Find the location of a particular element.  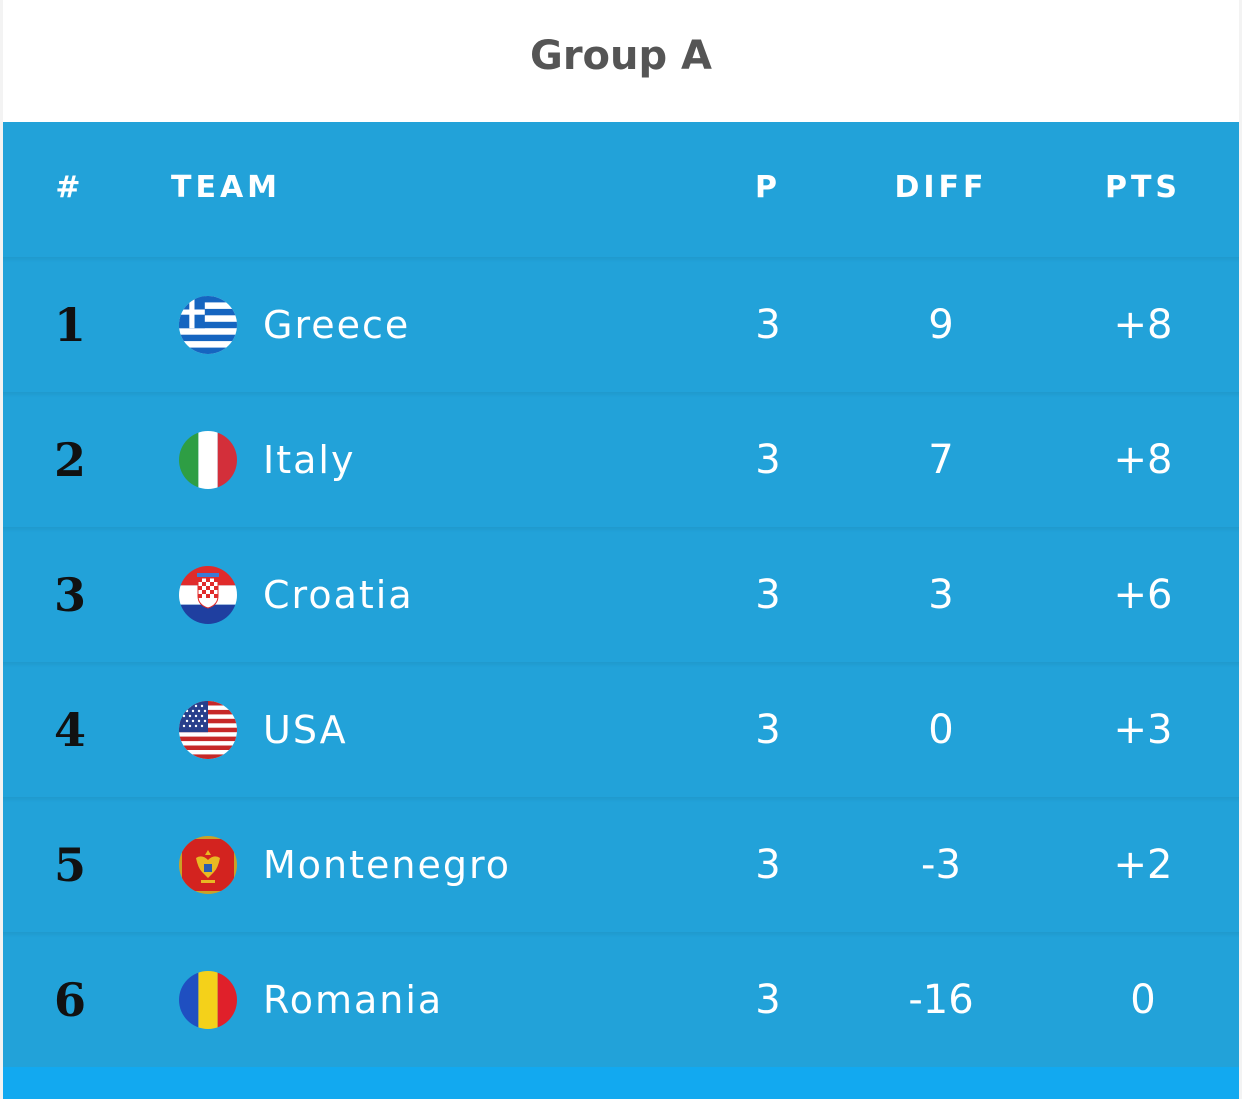

greece-flag-icon is located at coordinates (208, 324).